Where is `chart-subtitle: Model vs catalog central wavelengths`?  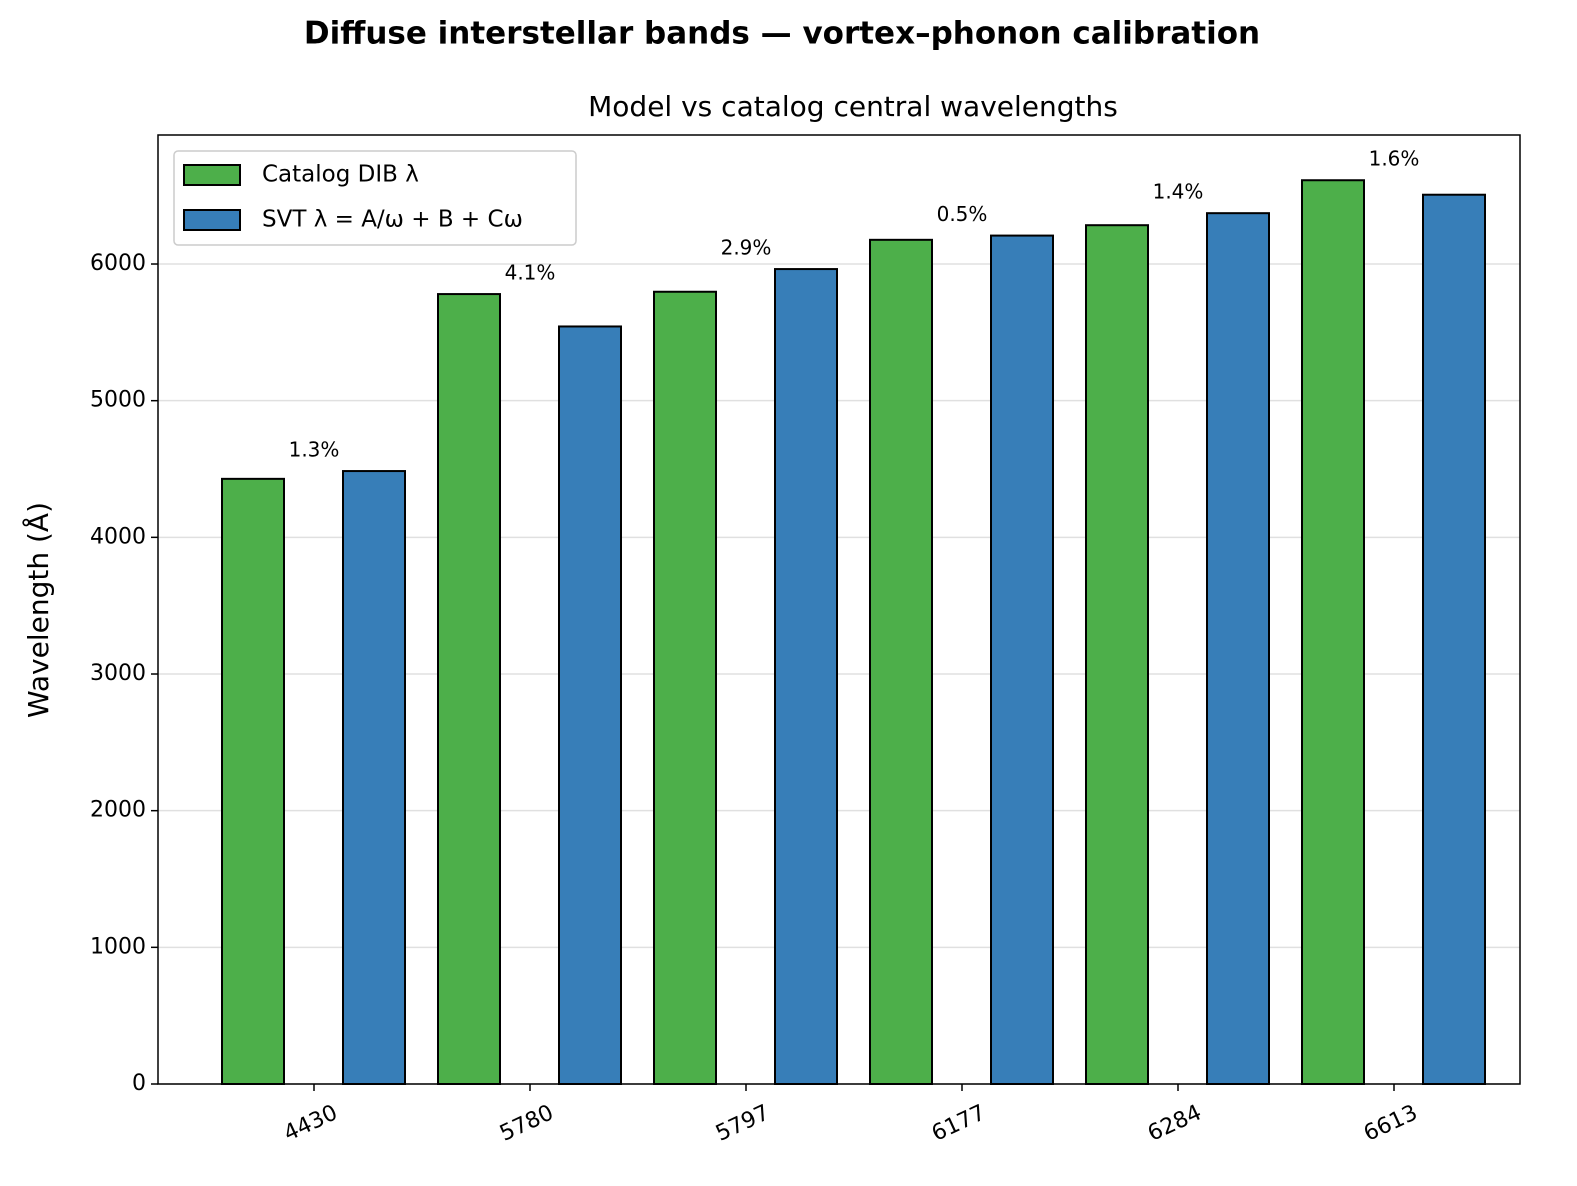
chart-subtitle: Model vs catalog central wavelengths is located at coordinates (853, 106).